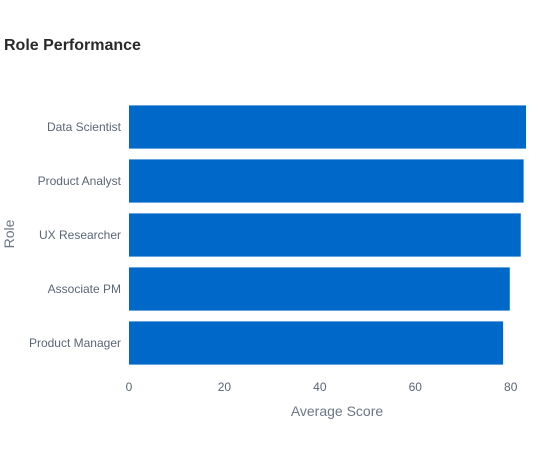 This screenshot has height=450, width=546. I want to click on y-tick-label: Data Scientist, so click(84, 127).